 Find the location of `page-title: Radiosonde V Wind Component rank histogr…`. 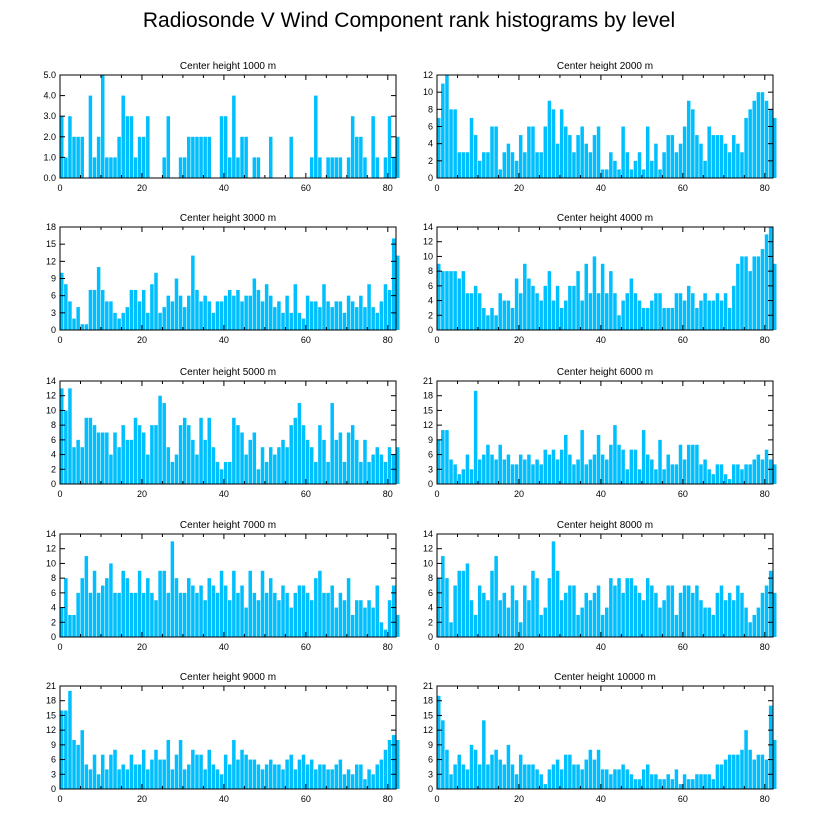

page-title: Radiosonde V Wind Component rank histogr… is located at coordinates (409, 20).